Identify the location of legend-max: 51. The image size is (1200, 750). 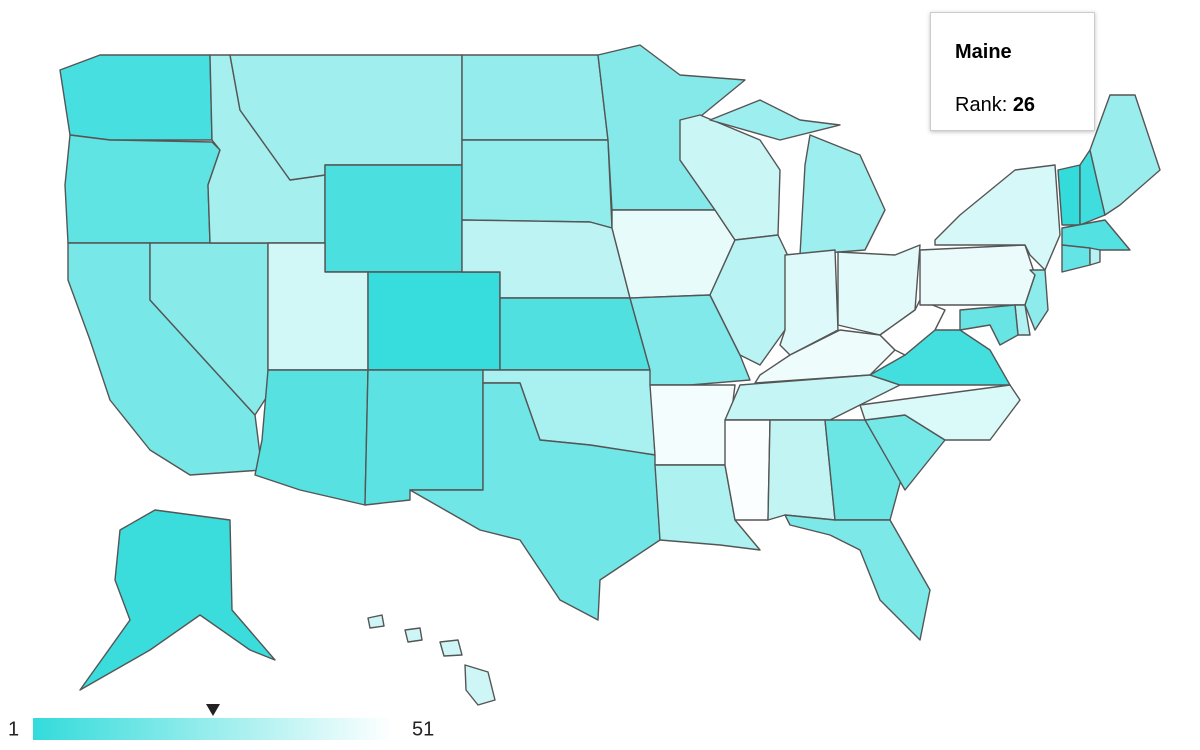
(423, 729).